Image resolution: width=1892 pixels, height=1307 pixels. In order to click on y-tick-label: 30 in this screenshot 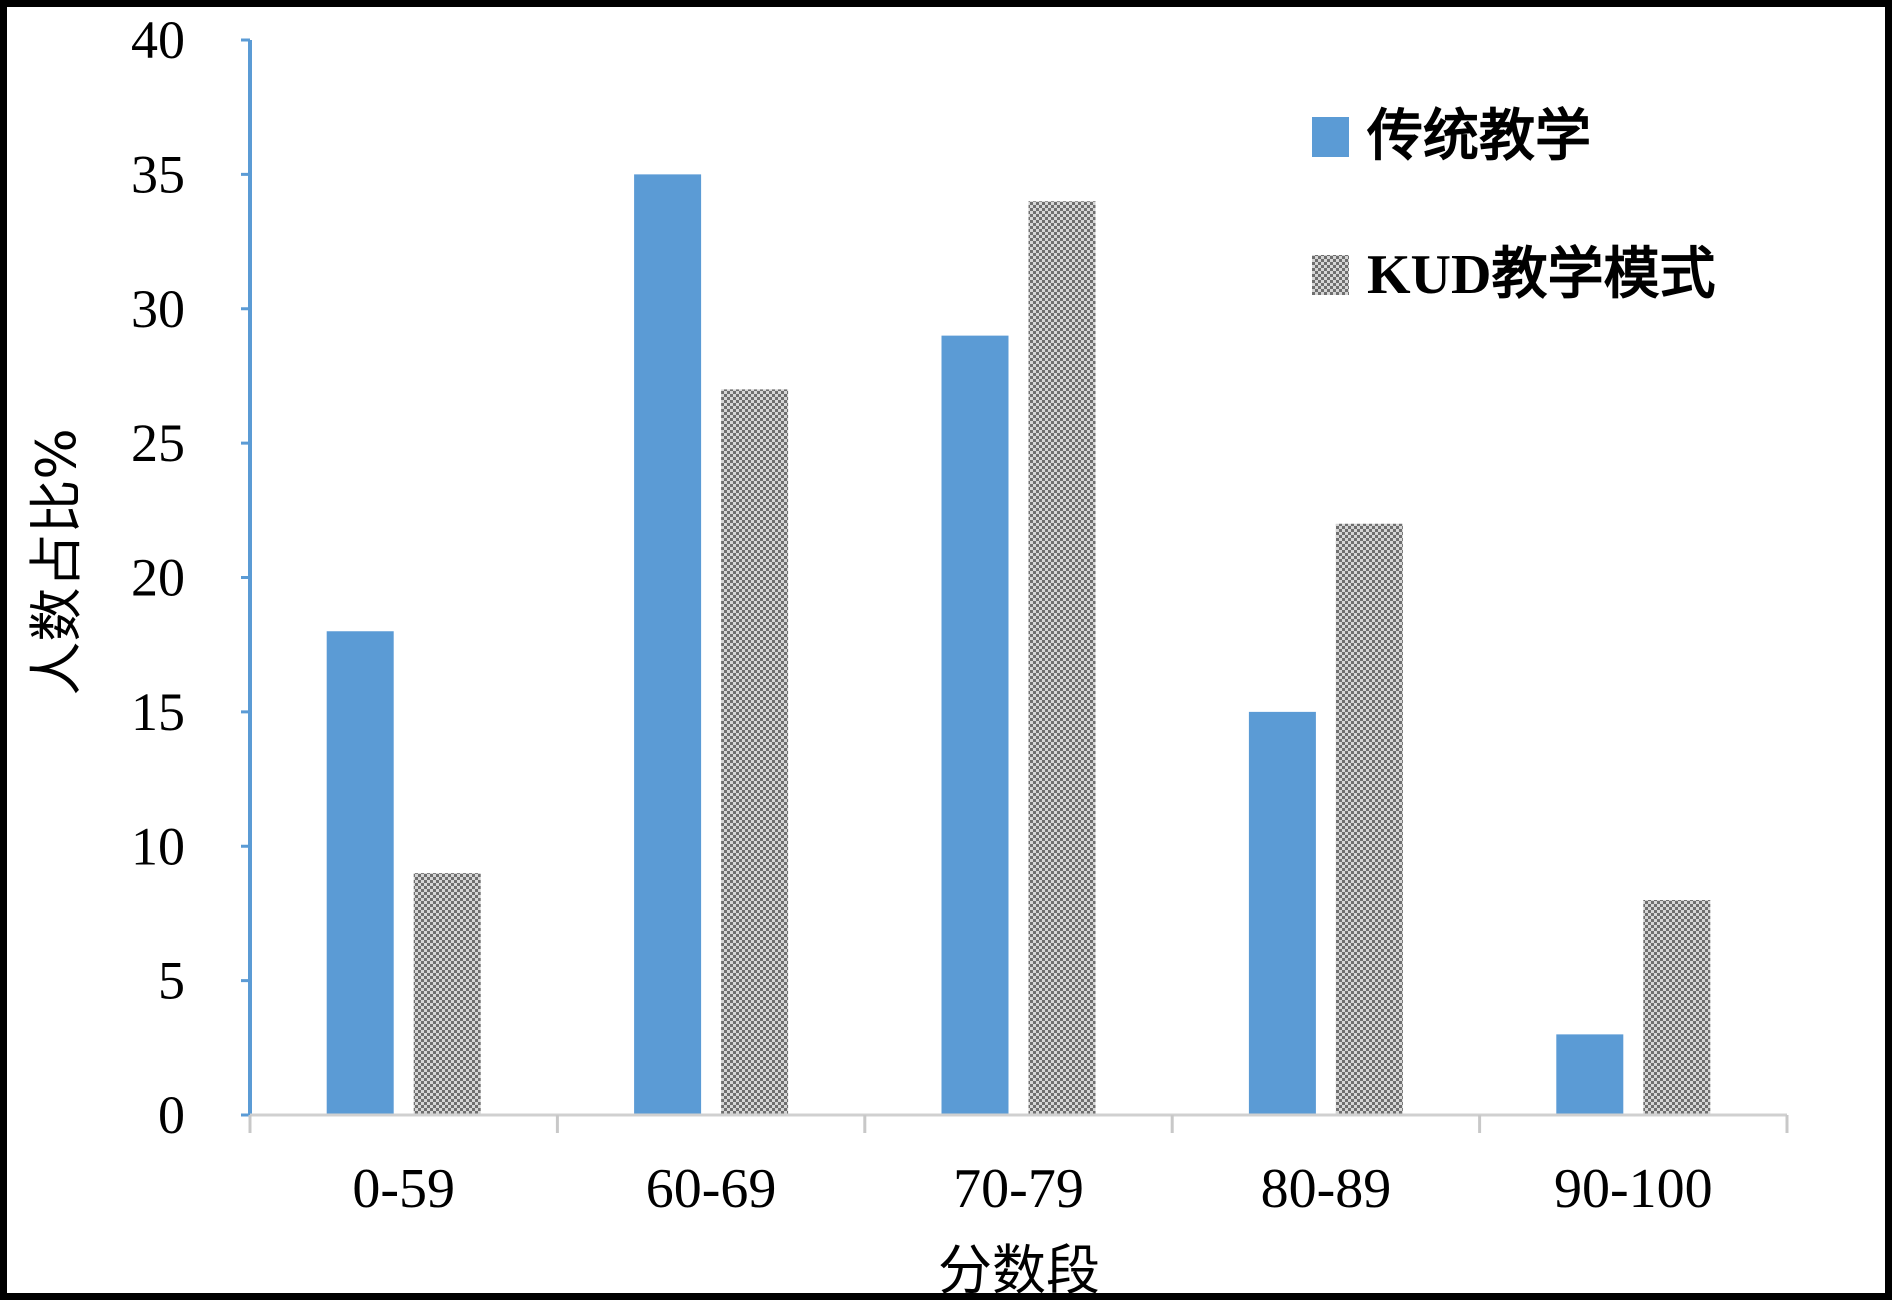, I will do `click(158, 309)`.